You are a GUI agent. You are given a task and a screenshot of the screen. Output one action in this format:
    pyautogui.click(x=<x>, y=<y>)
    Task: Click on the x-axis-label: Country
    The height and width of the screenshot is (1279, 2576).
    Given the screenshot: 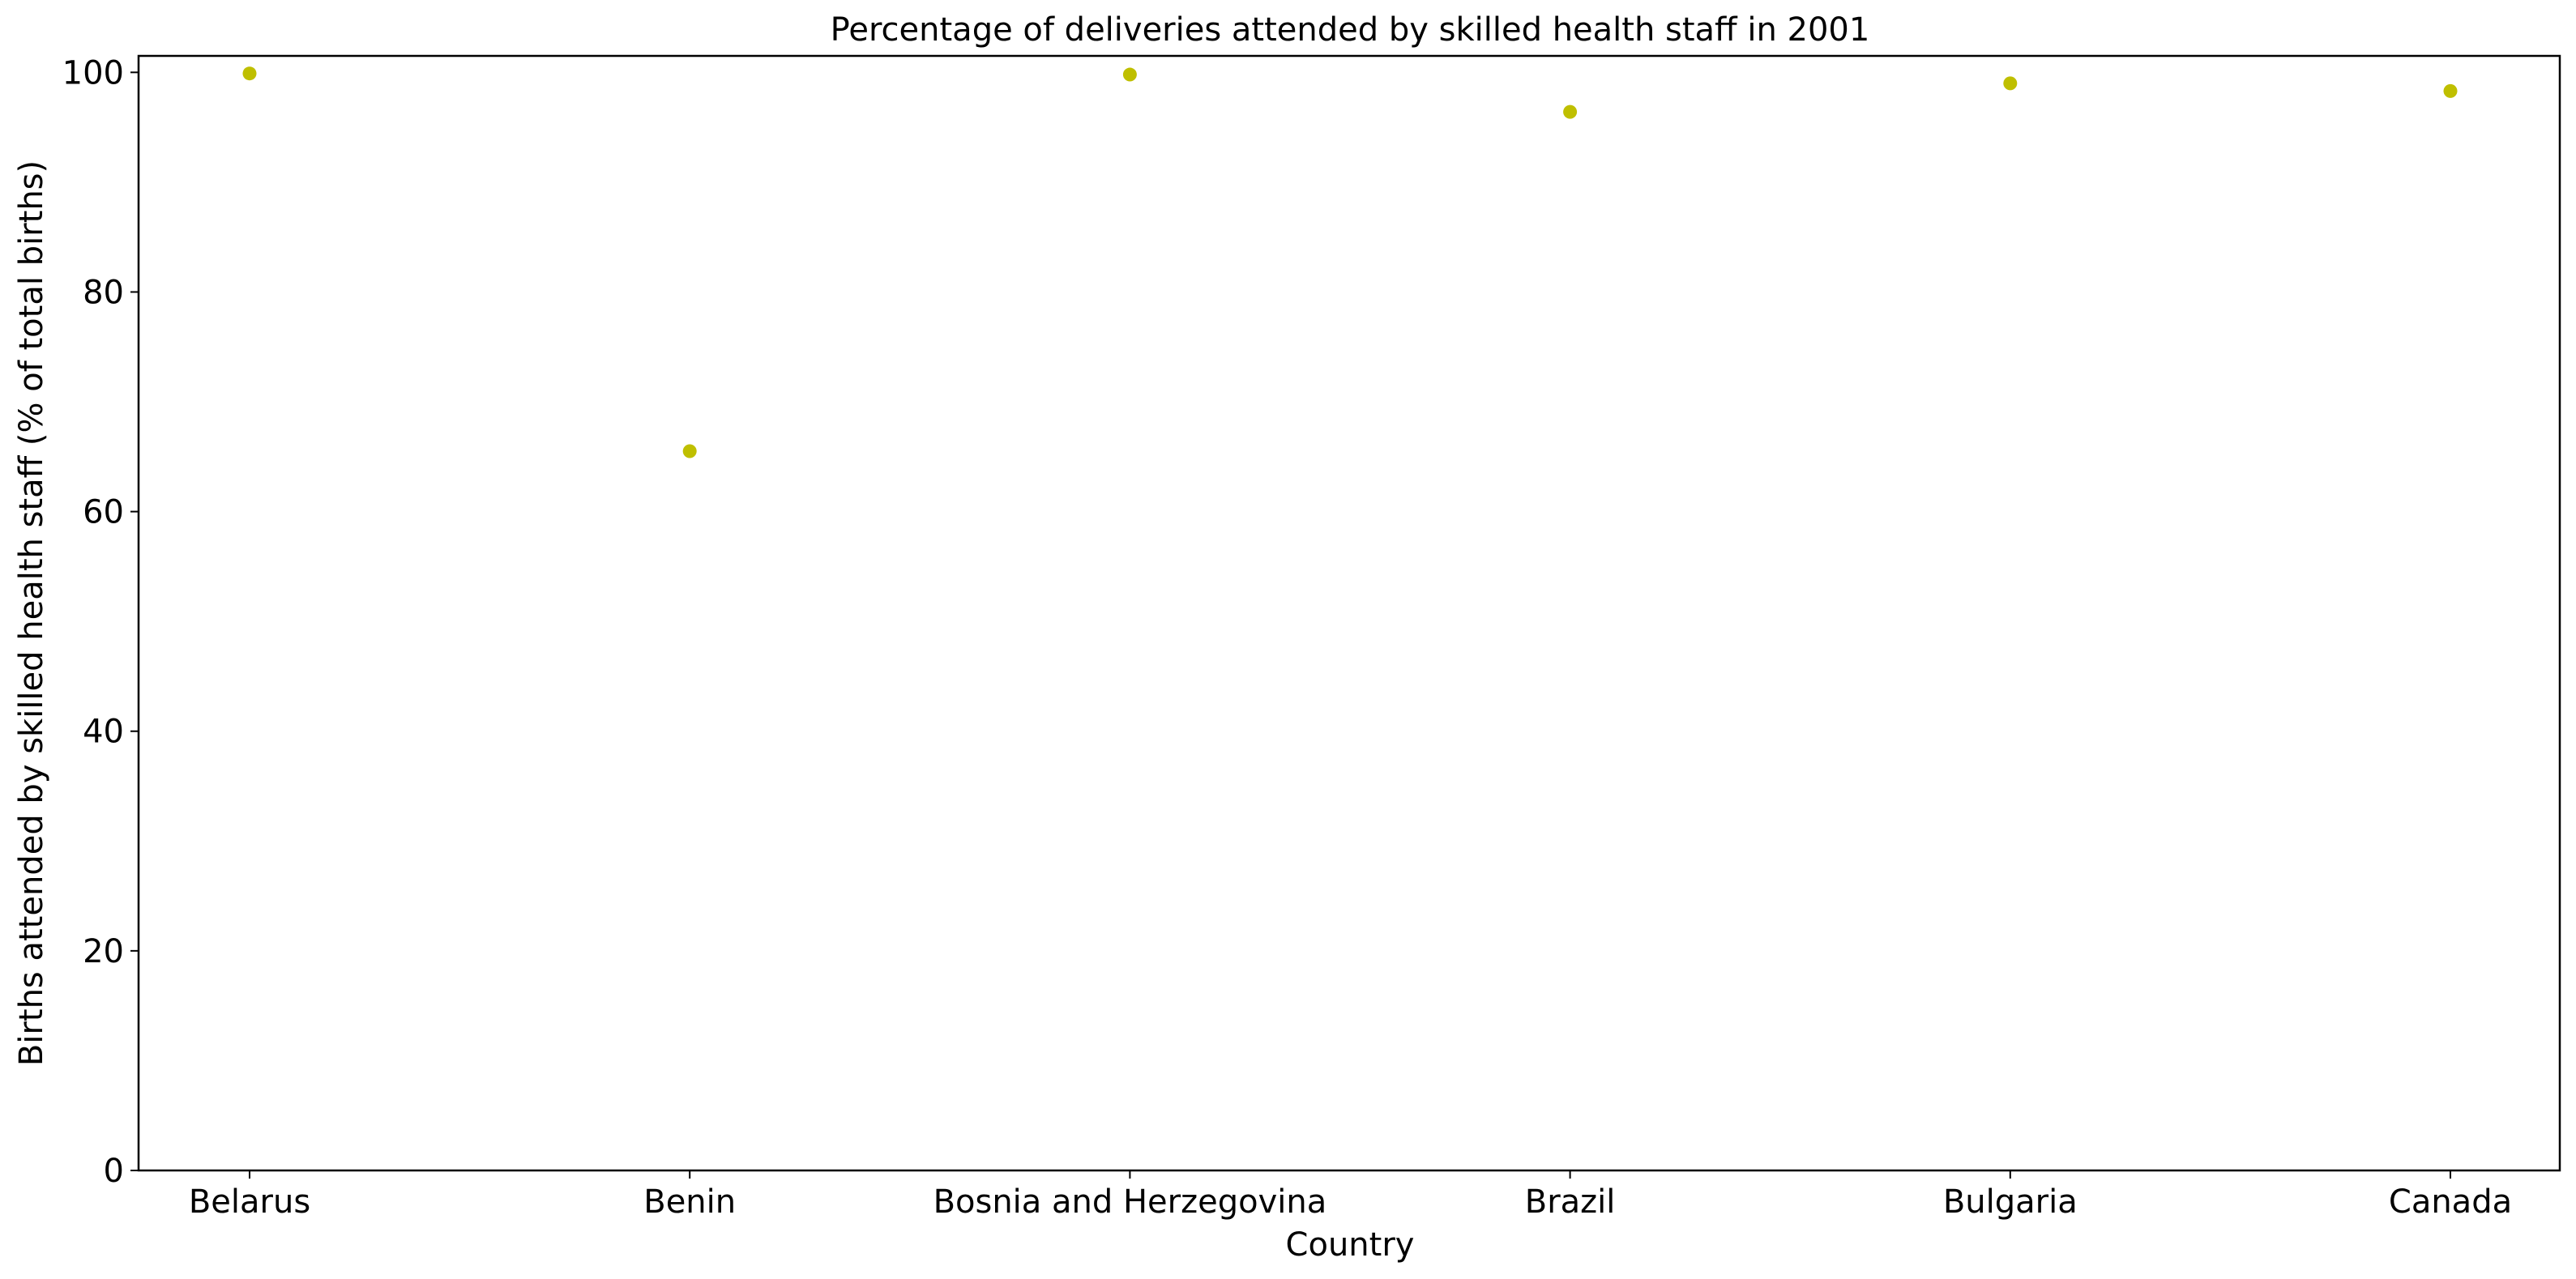 What is the action you would take?
    pyautogui.click(x=1350, y=1245)
    